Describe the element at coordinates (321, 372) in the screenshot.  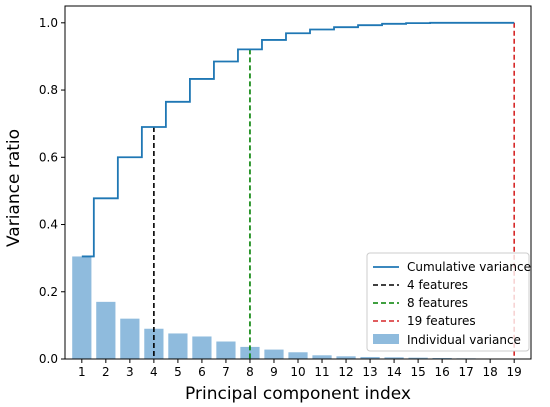
I see `x-tick-label-11: 11` at that location.